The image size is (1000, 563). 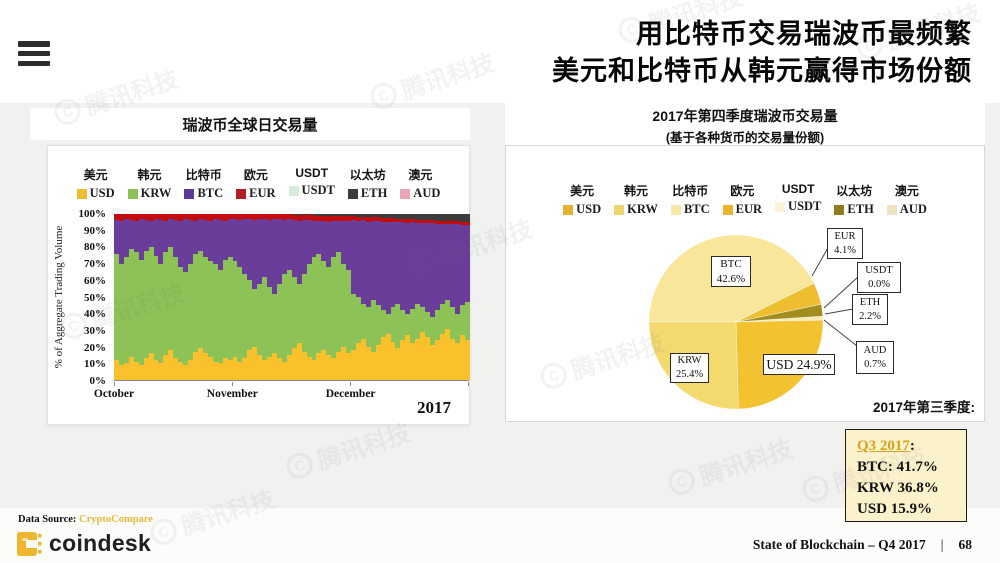 I want to click on y-tick-label: 40%, so click(x=95, y=314).